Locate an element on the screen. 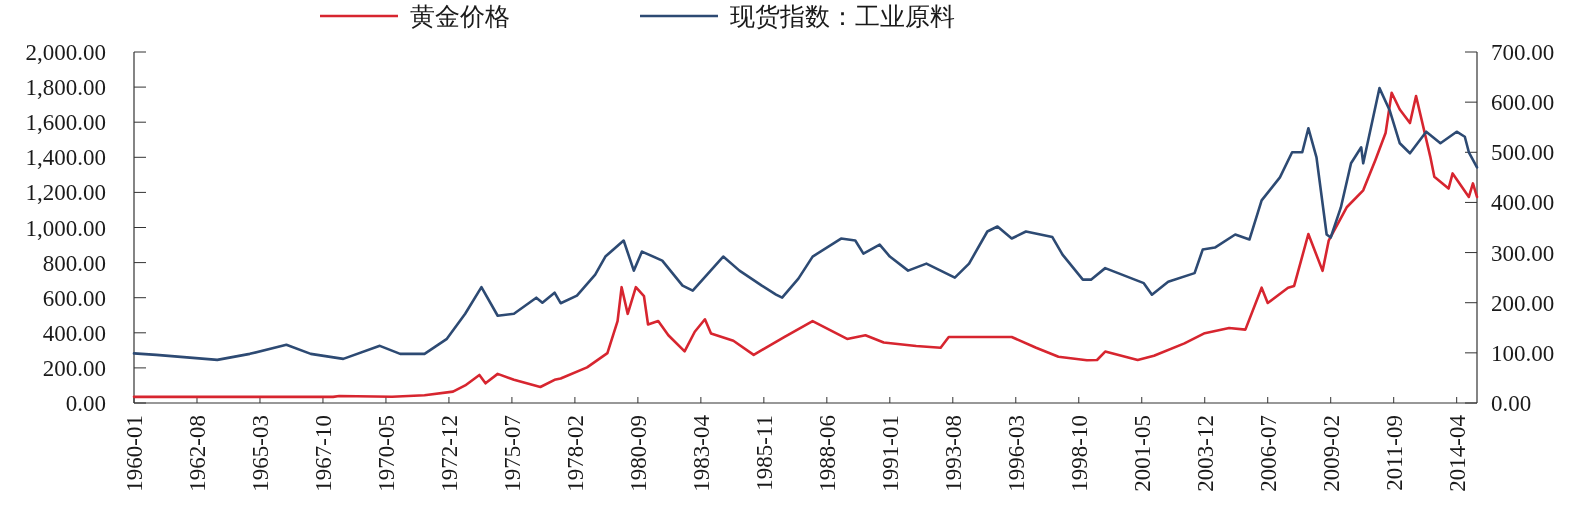  x-tick-label: 1960-01 is located at coordinates (134, 453).